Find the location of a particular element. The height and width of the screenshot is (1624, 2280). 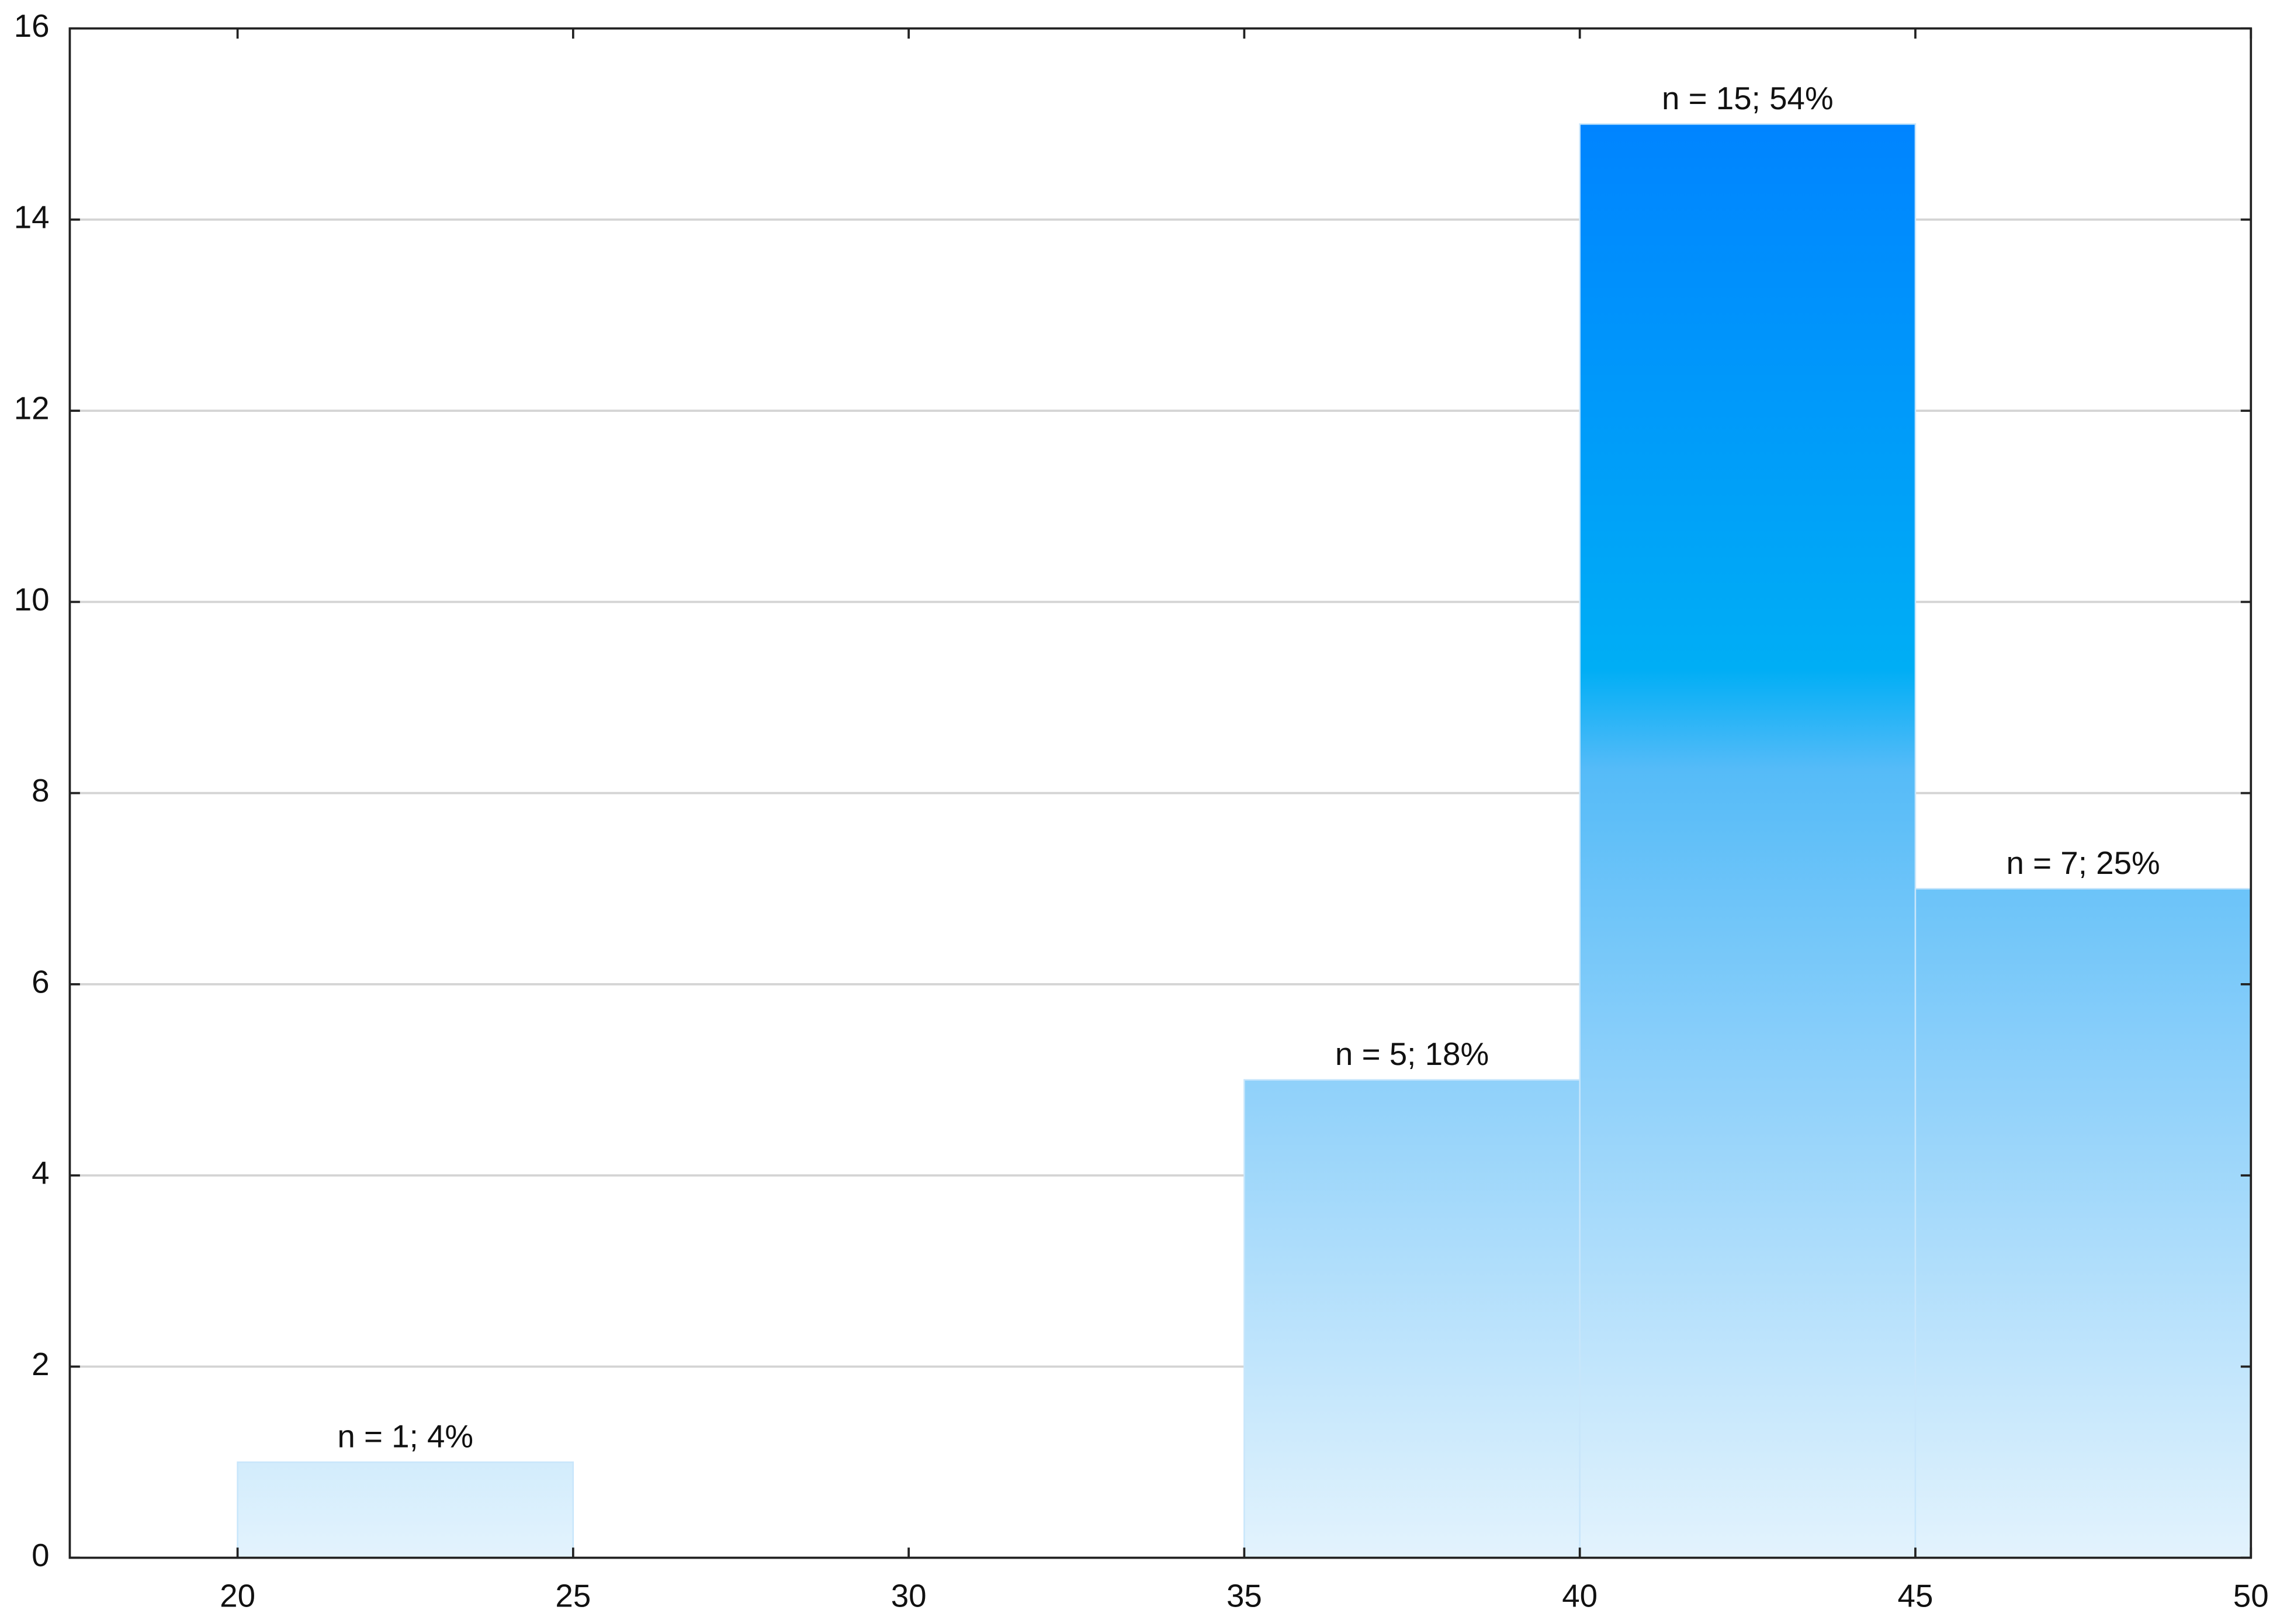

value-label: n = 15; 54% is located at coordinates (1748, 98).